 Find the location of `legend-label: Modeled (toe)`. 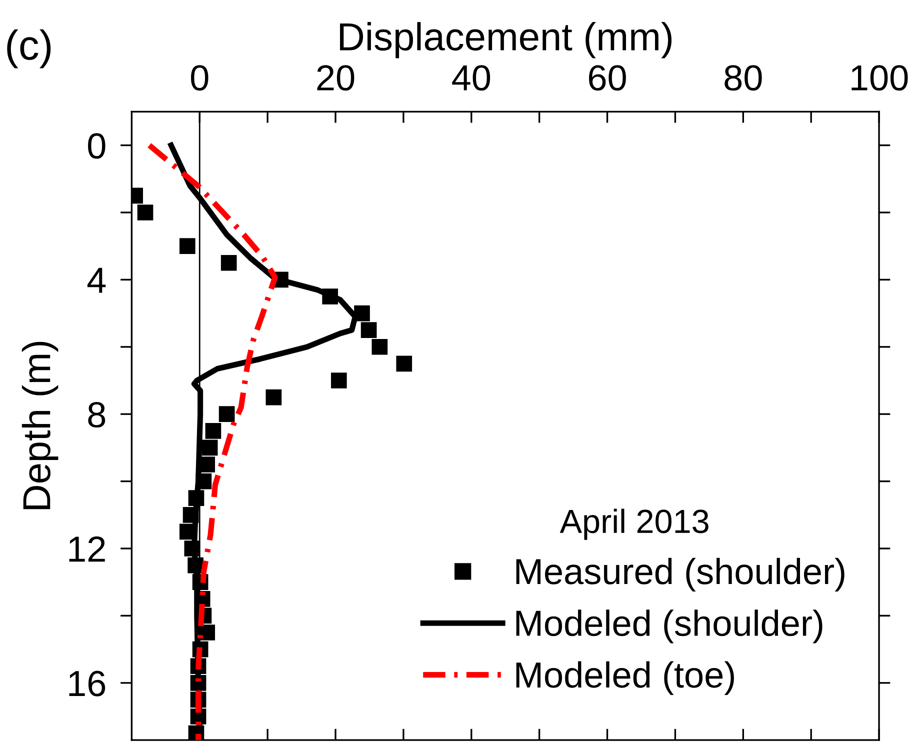

legend-label: Modeled (toe) is located at coordinates (625, 678).